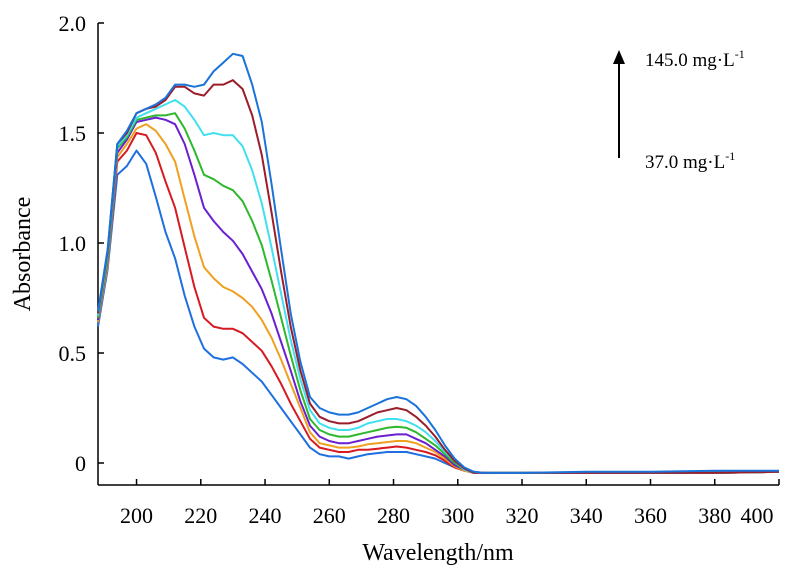 The height and width of the screenshot is (572, 800). I want to click on x-tick-label: 200, so click(136, 515).